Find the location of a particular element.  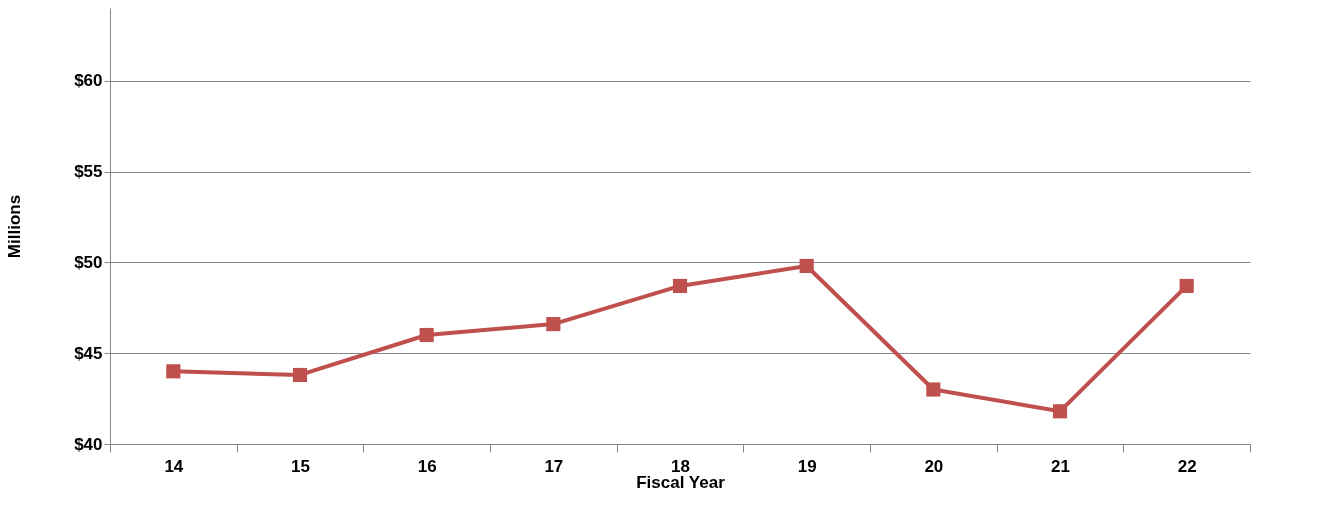

x-tick-label: 16 is located at coordinates (427, 466).